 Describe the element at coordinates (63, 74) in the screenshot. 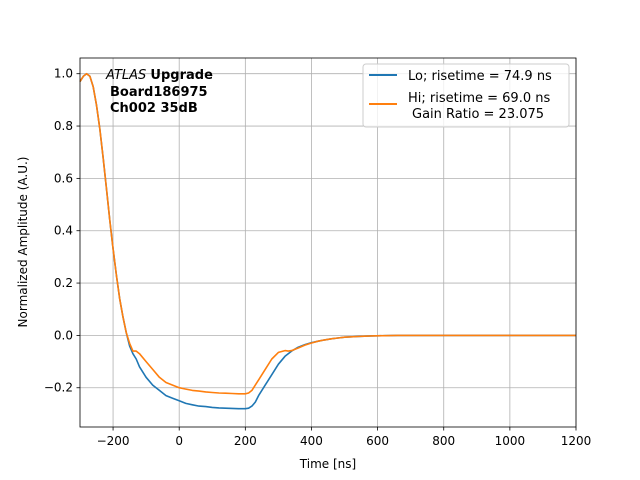

I see `y-tick-label: 1.0` at that location.